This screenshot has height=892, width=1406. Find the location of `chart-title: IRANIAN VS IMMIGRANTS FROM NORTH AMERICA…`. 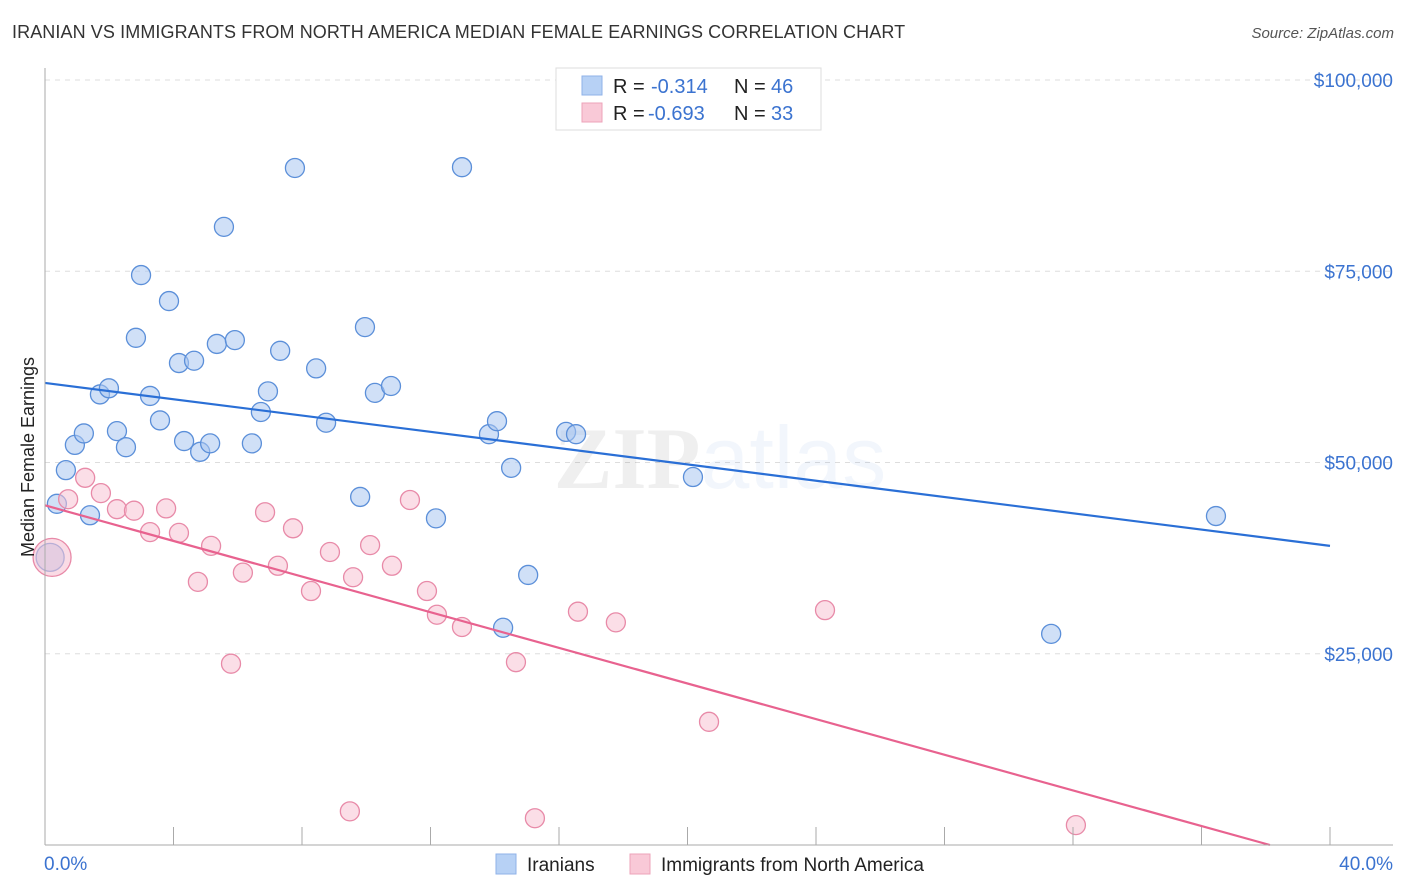

chart-title: IRANIAN VS IMMIGRANTS FROM NORTH AMERICA… is located at coordinates (459, 32).